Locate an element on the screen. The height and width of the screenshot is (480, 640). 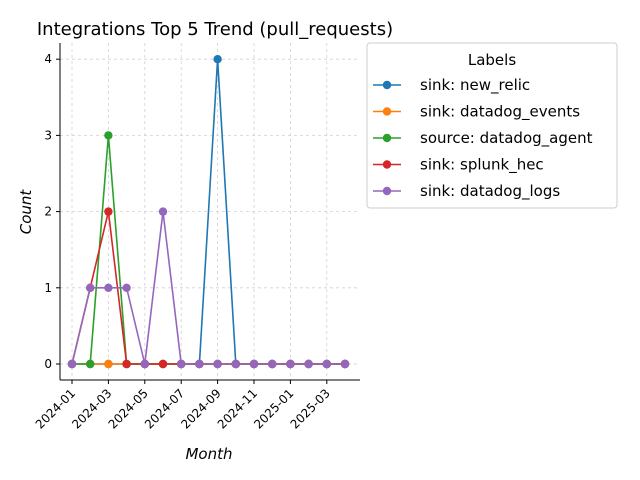
legend-entry: sink: datadog_events is located at coordinates (476, 112).